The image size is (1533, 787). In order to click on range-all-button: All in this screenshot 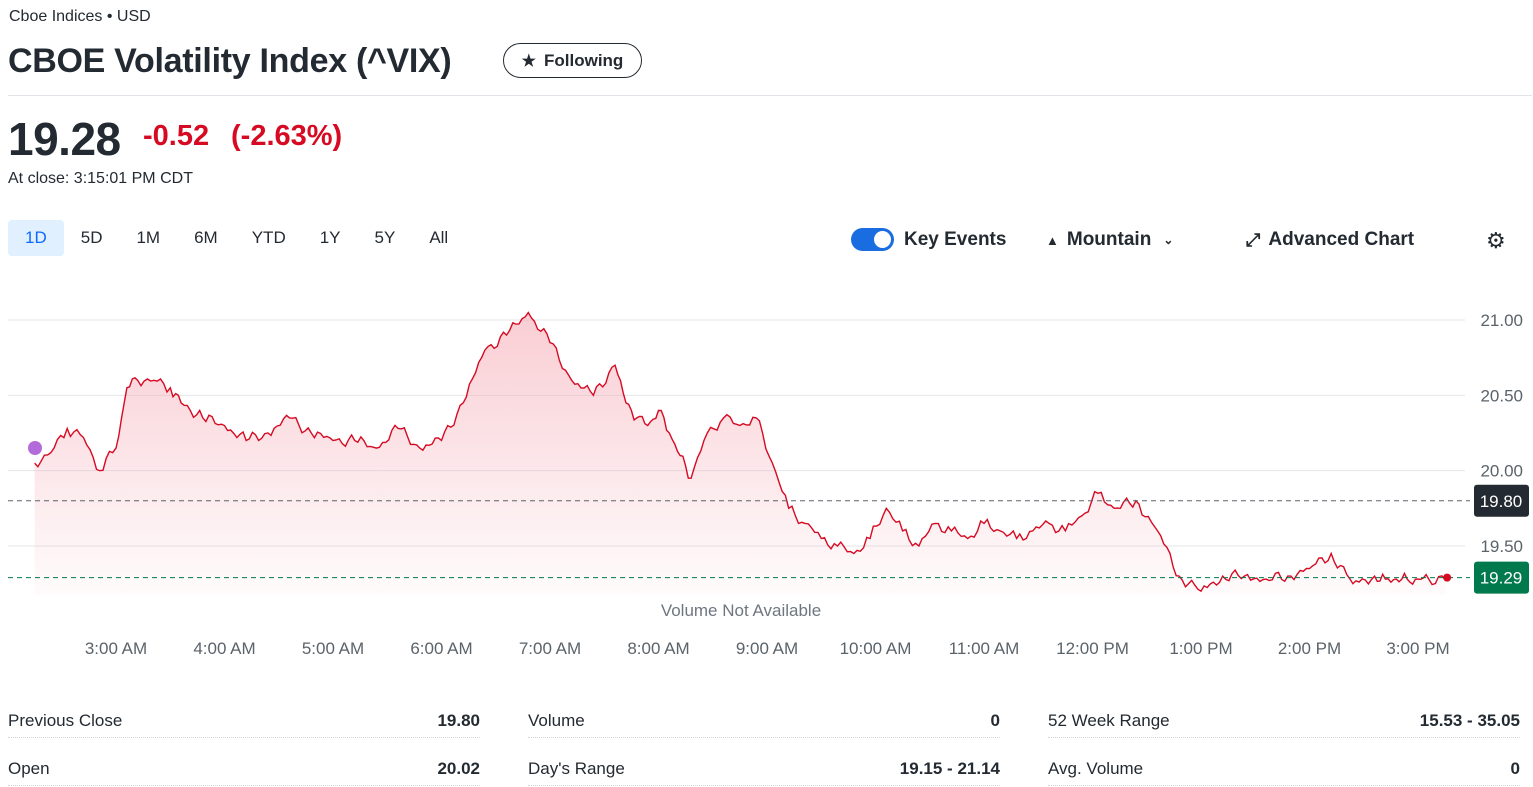, I will do `click(439, 237)`.